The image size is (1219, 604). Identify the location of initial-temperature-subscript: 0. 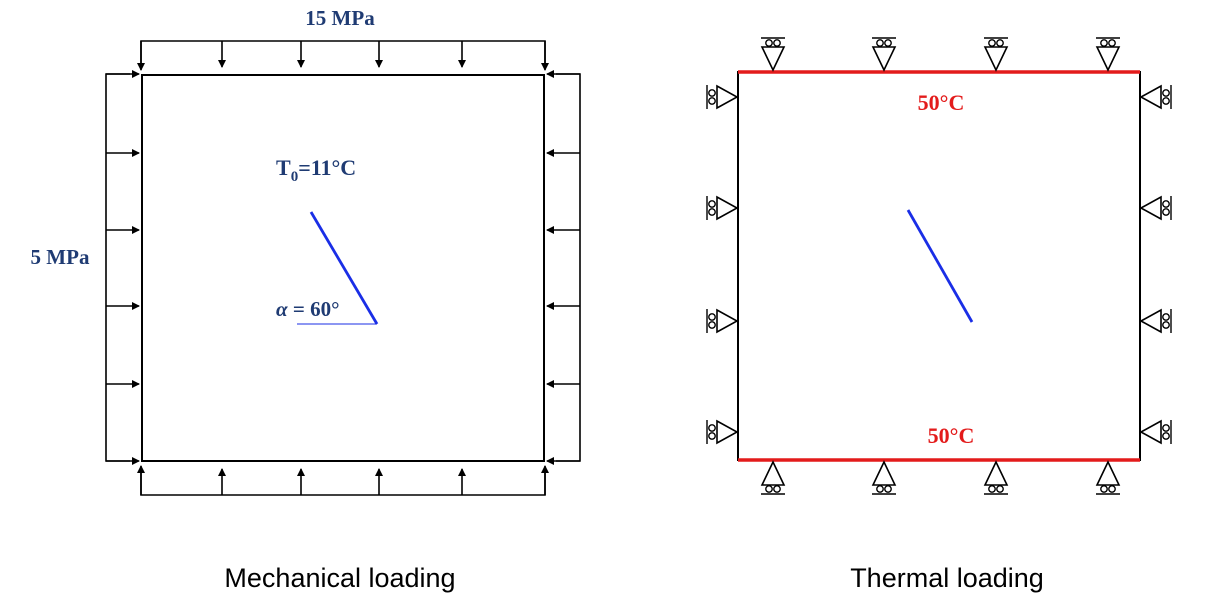
(295, 177).